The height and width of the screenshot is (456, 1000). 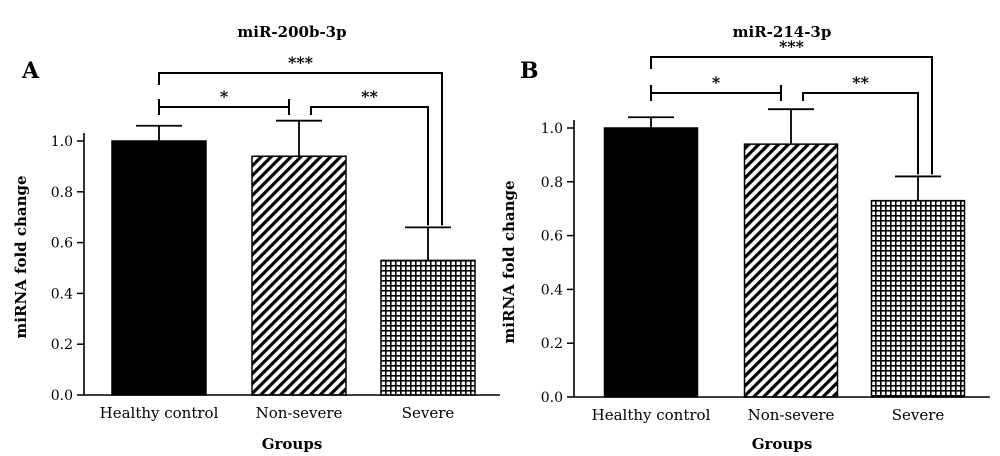 I want to click on chart-title: miR-214-3p, so click(x=782, y=32).